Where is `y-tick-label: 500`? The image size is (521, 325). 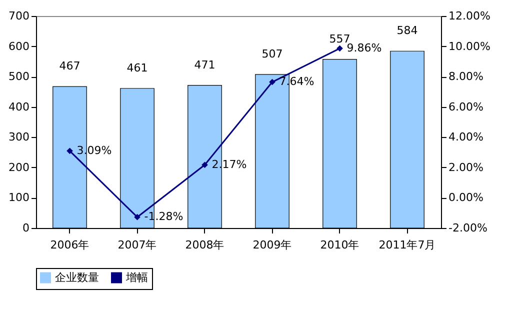
y-tick-label: 500 is located at coordinates (19, 77).